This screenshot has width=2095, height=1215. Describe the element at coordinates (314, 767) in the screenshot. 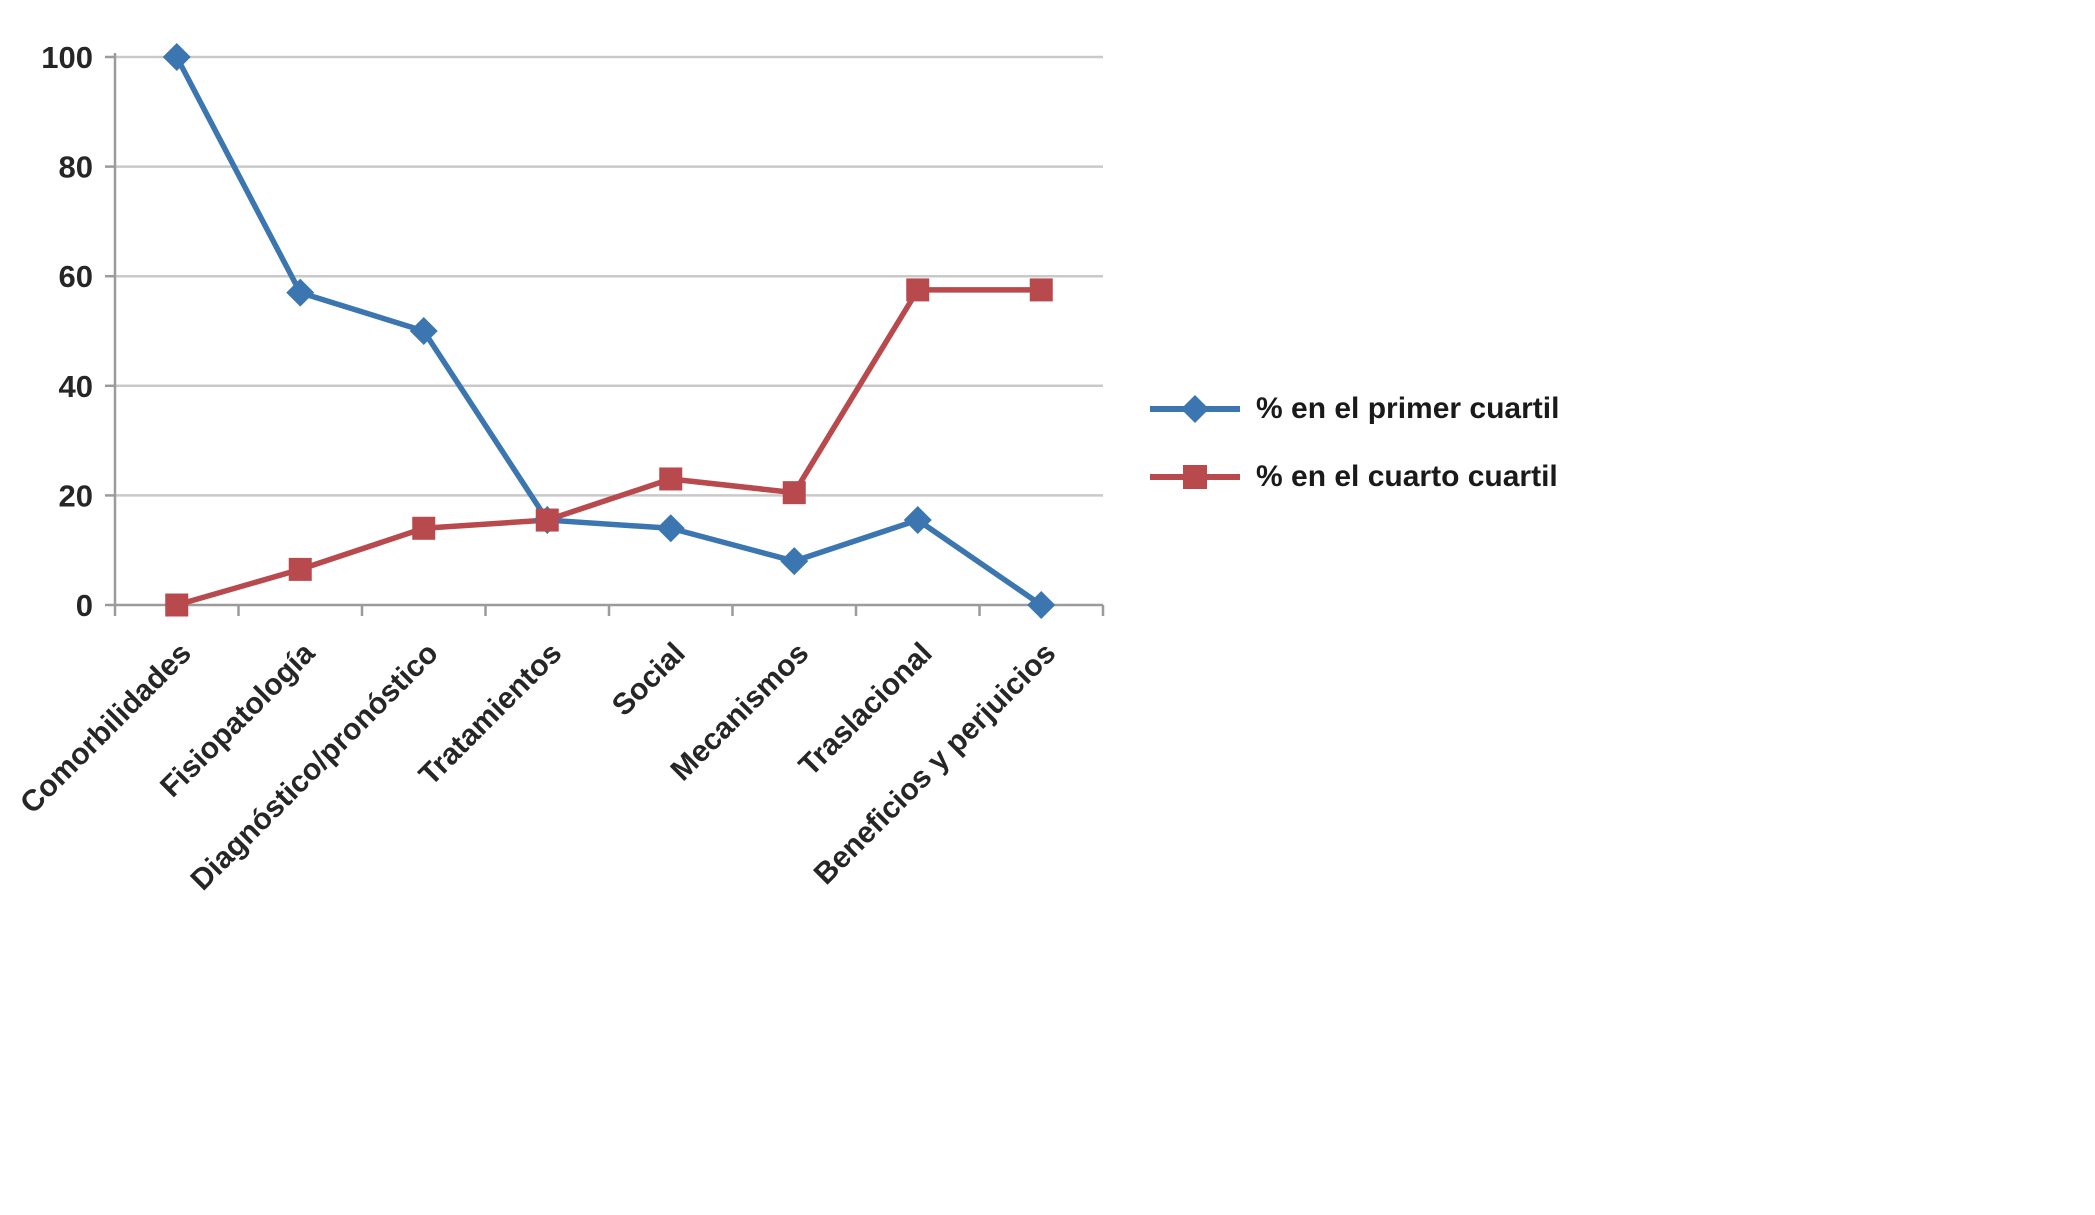

I see `svg-text: Diagnóstico/pronóstico` at that location.